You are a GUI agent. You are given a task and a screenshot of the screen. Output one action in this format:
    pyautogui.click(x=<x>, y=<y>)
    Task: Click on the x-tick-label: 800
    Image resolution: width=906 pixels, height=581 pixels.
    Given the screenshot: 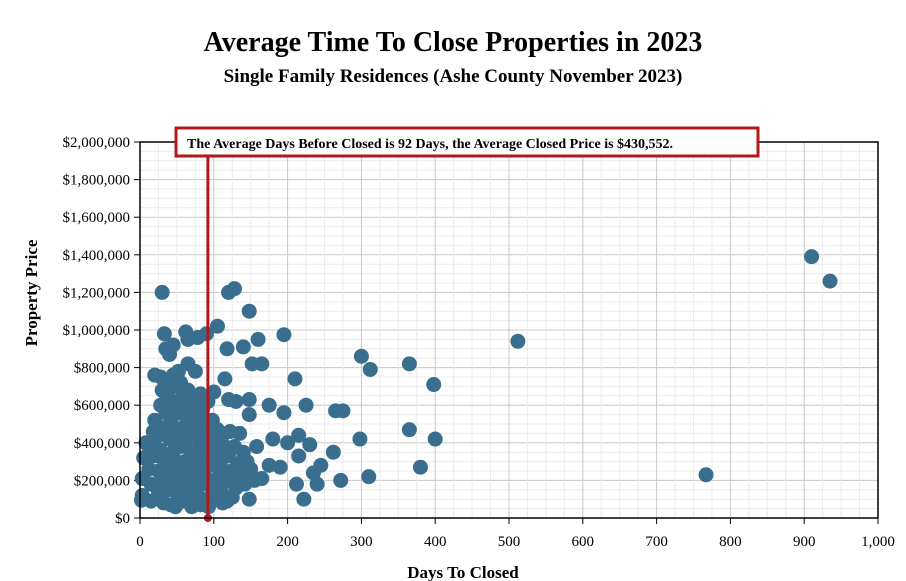 What is the action you would take?
    pyautogui.click(x=730, y=542)
    